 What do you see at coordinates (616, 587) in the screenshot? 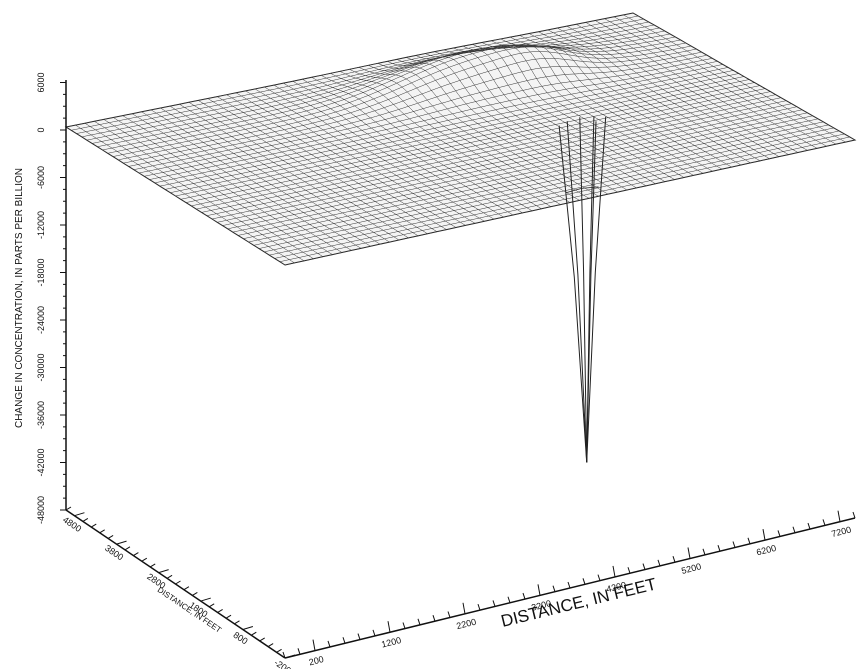
I see `x-tick-label: 4200` at bounding box center [616, 587].